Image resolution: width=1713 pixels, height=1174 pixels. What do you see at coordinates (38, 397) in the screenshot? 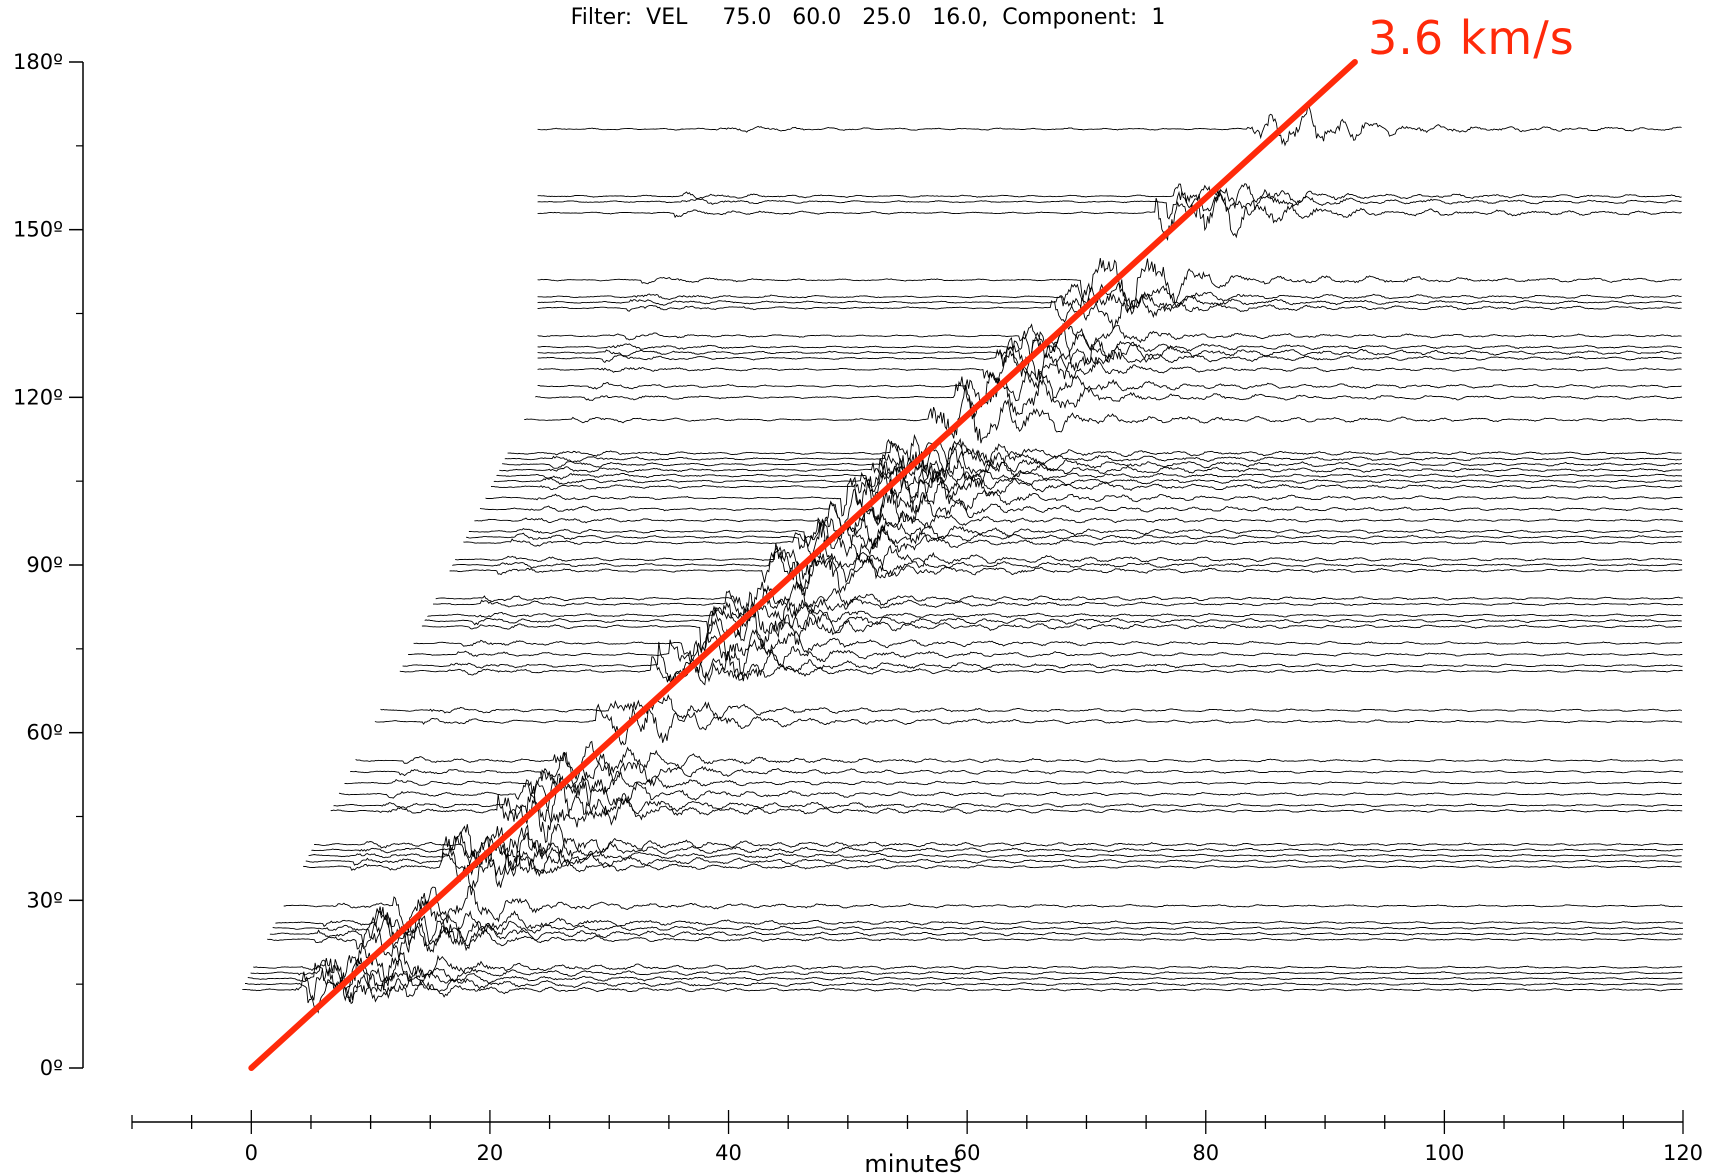
I see `y-tick-label: 120º` at bounding box center [38, 397].